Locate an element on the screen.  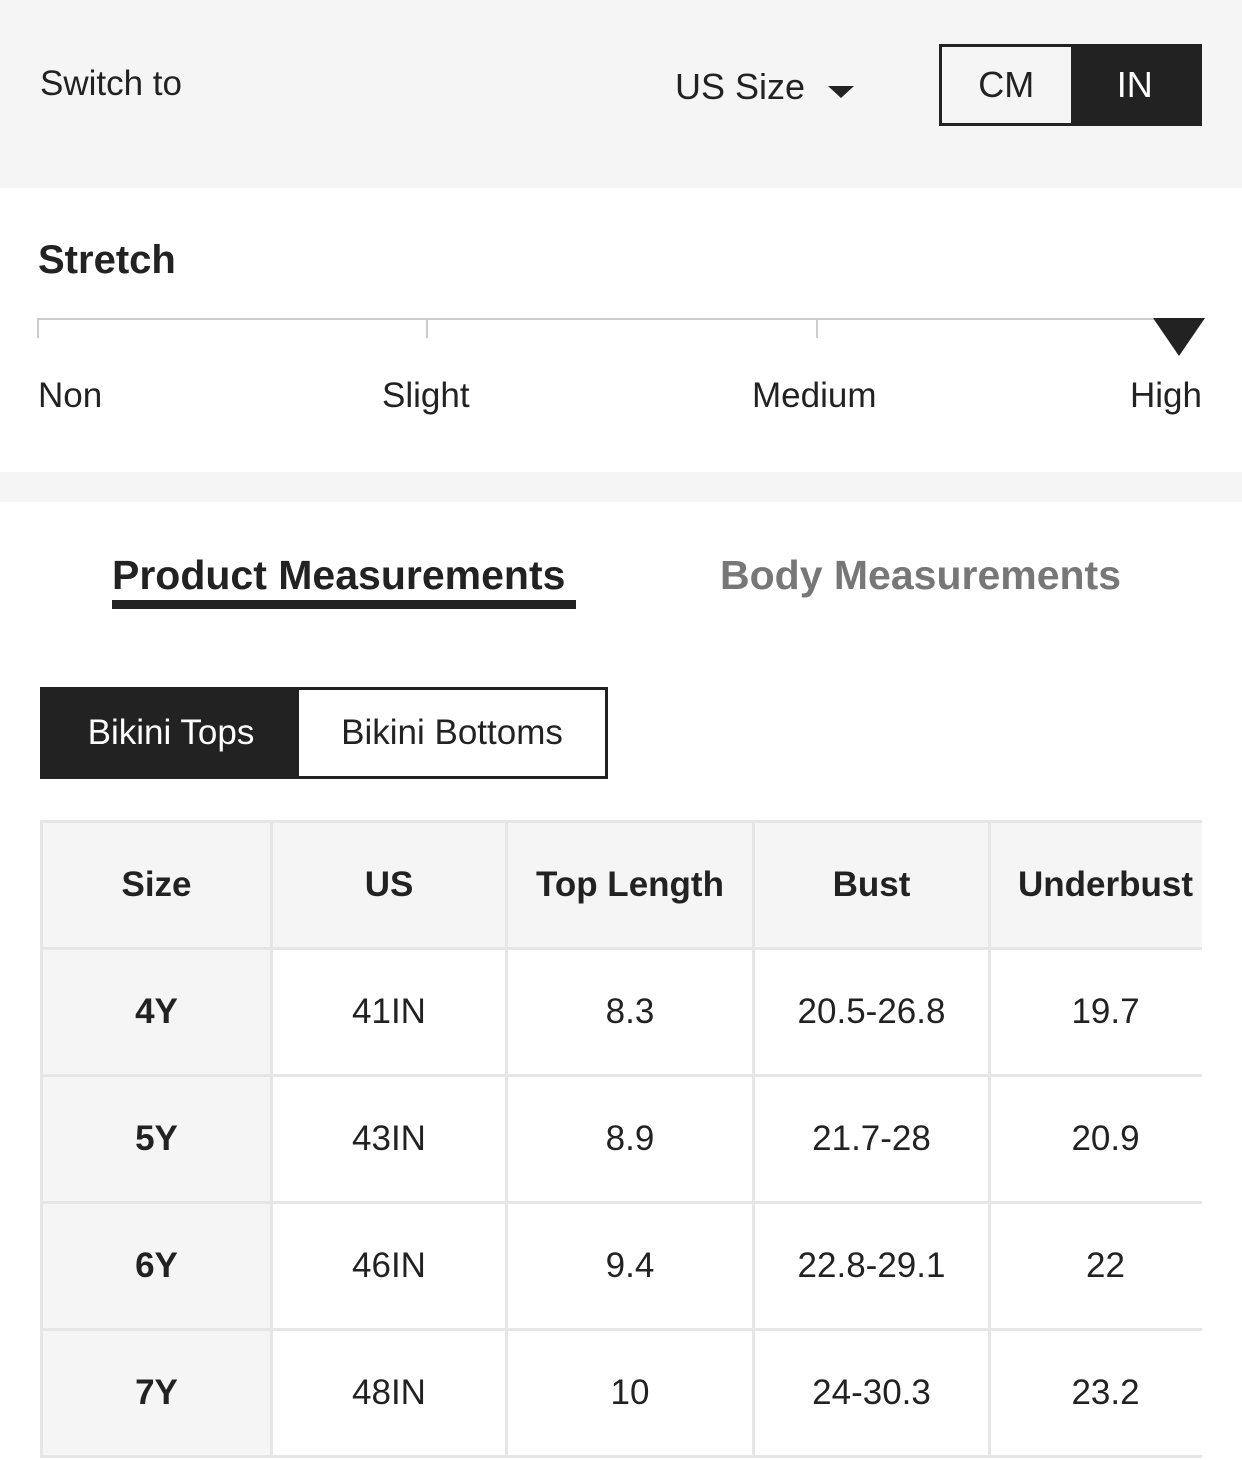
table-row: 6Y 46IN 9.4 22.8-29.1 22 is located at coordinates (621, 1266).